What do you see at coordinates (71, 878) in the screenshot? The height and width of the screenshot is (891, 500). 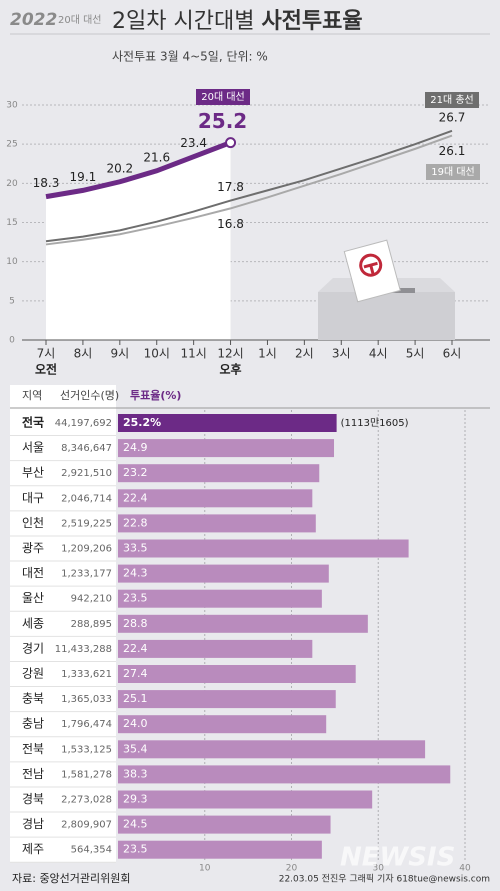 I see `source: 자료: 중앙선거관리위원회` at bounding box center [71, 878].